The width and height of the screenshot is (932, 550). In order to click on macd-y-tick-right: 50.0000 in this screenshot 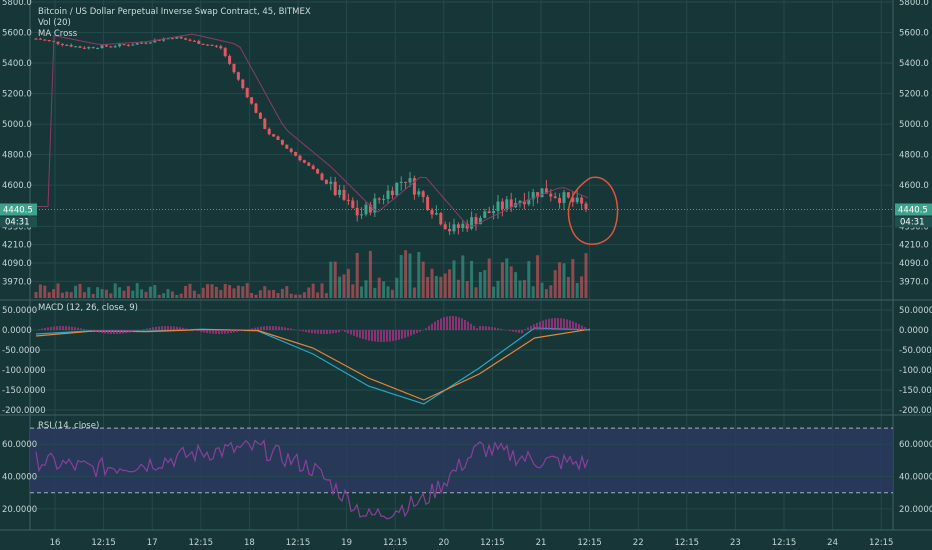, I will do `click(915, 311)`.